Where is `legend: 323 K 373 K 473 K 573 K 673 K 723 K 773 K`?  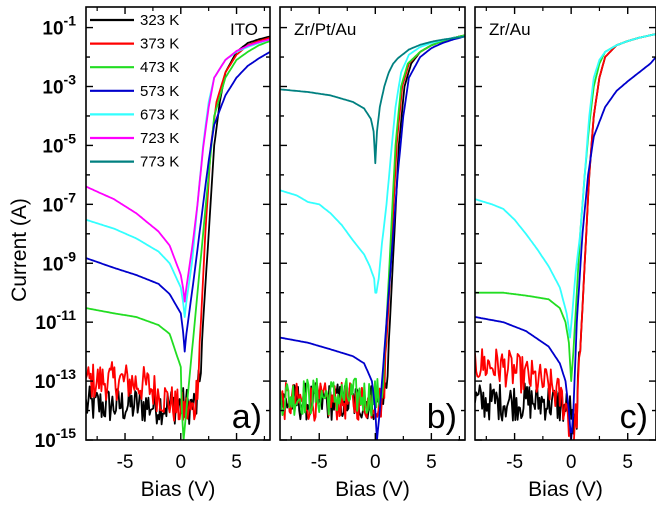
legend: 323 K 373 K 473 K 573 K 673 K 723 K 773 K is located at coordinates (134, 91).